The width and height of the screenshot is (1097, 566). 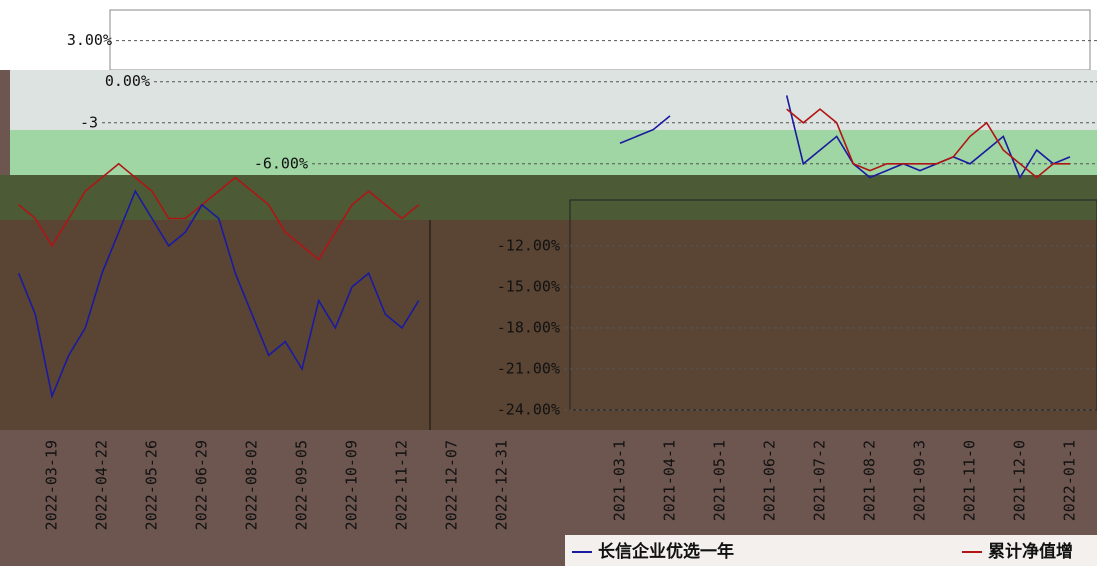 I want to click on x-tick-label: 2022-11-12, so click(x=402, y=485).